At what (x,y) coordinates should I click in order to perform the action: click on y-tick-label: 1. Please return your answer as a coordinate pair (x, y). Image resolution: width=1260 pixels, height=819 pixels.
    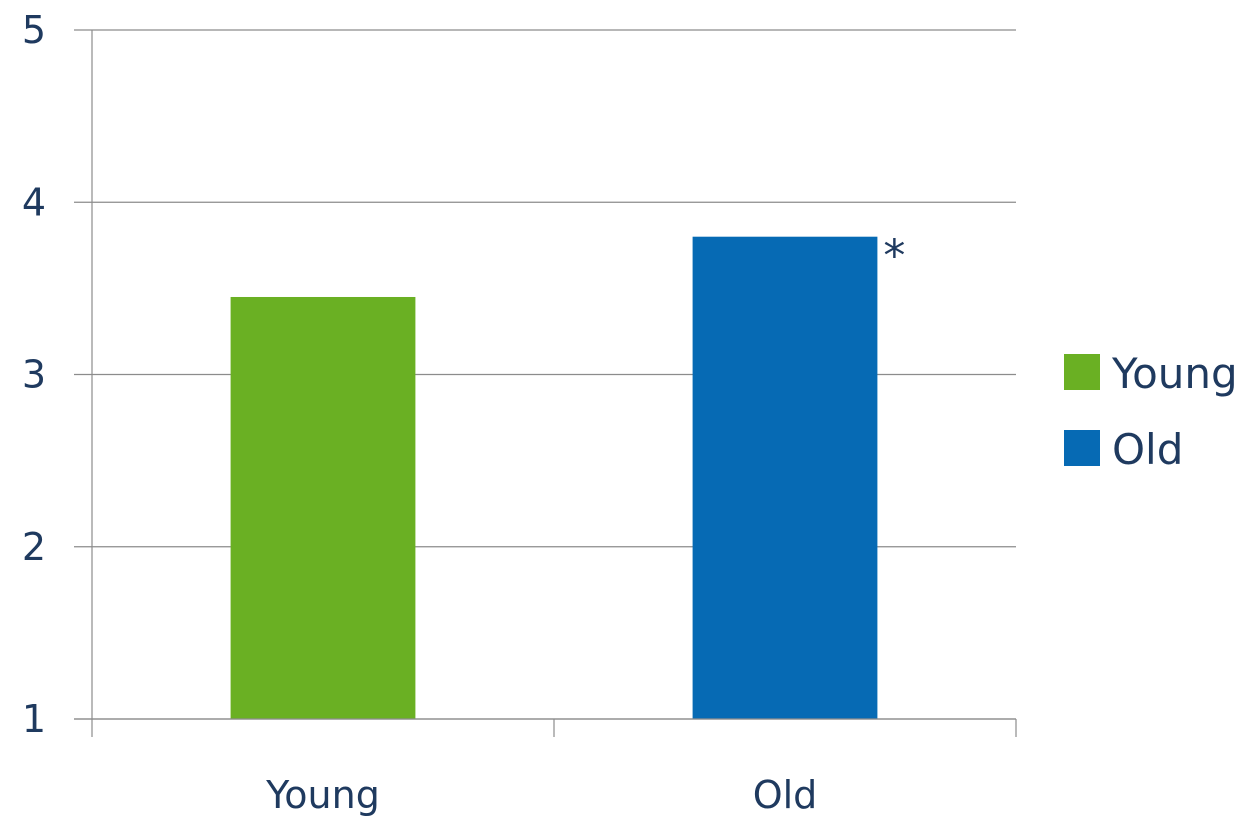
    Looking at the image, I should click on (34, 719).